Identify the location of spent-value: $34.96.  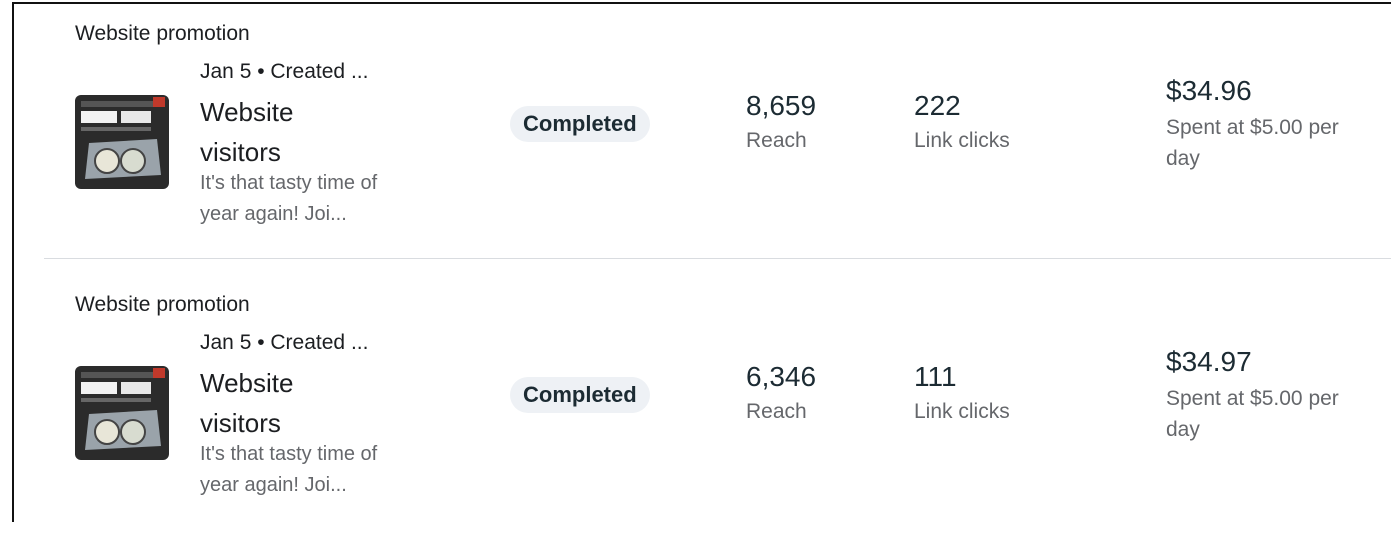
(1209, 90).